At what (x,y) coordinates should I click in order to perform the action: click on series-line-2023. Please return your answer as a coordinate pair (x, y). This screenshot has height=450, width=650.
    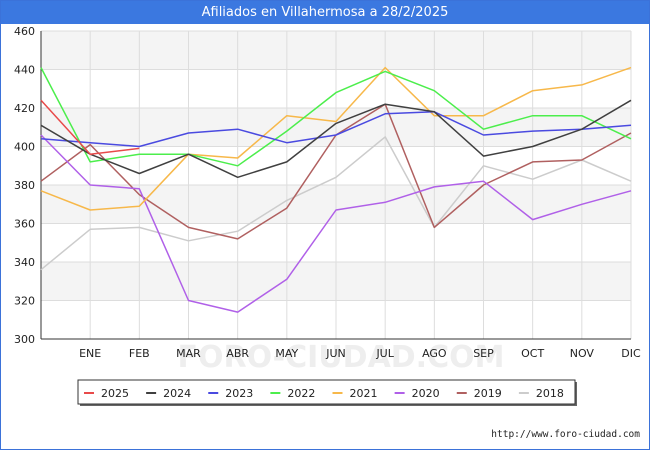
    Looking at the image, I should click on (336, 129).